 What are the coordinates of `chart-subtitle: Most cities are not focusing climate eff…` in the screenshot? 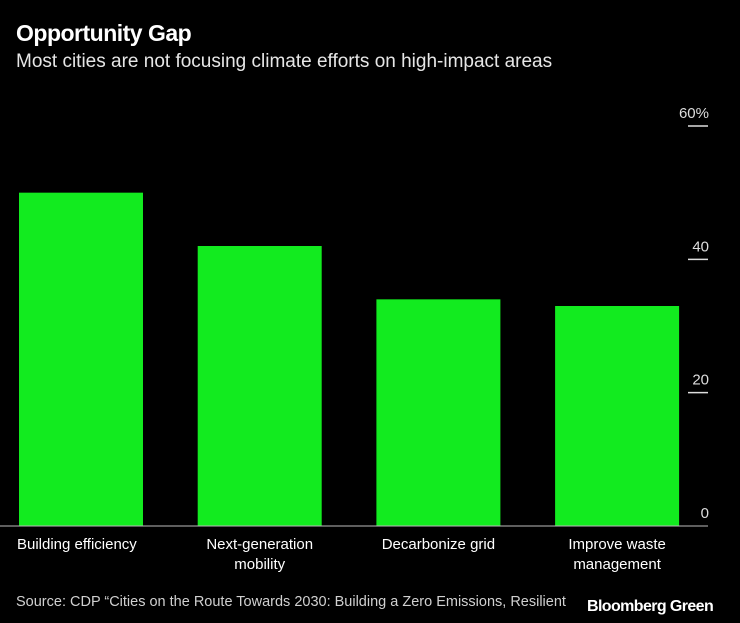 It's located at (284, 61).